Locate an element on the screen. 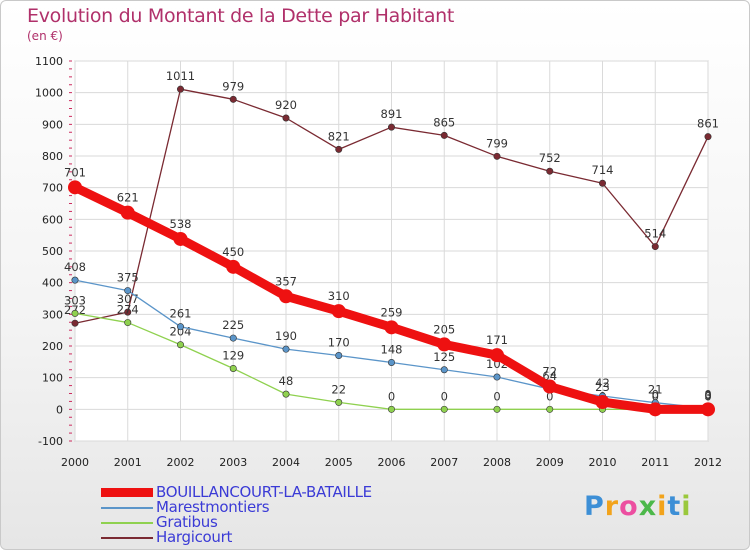 This screenshot has width=750, height=550. x-tick-label: 2010 is located at coordinates (603, 462).